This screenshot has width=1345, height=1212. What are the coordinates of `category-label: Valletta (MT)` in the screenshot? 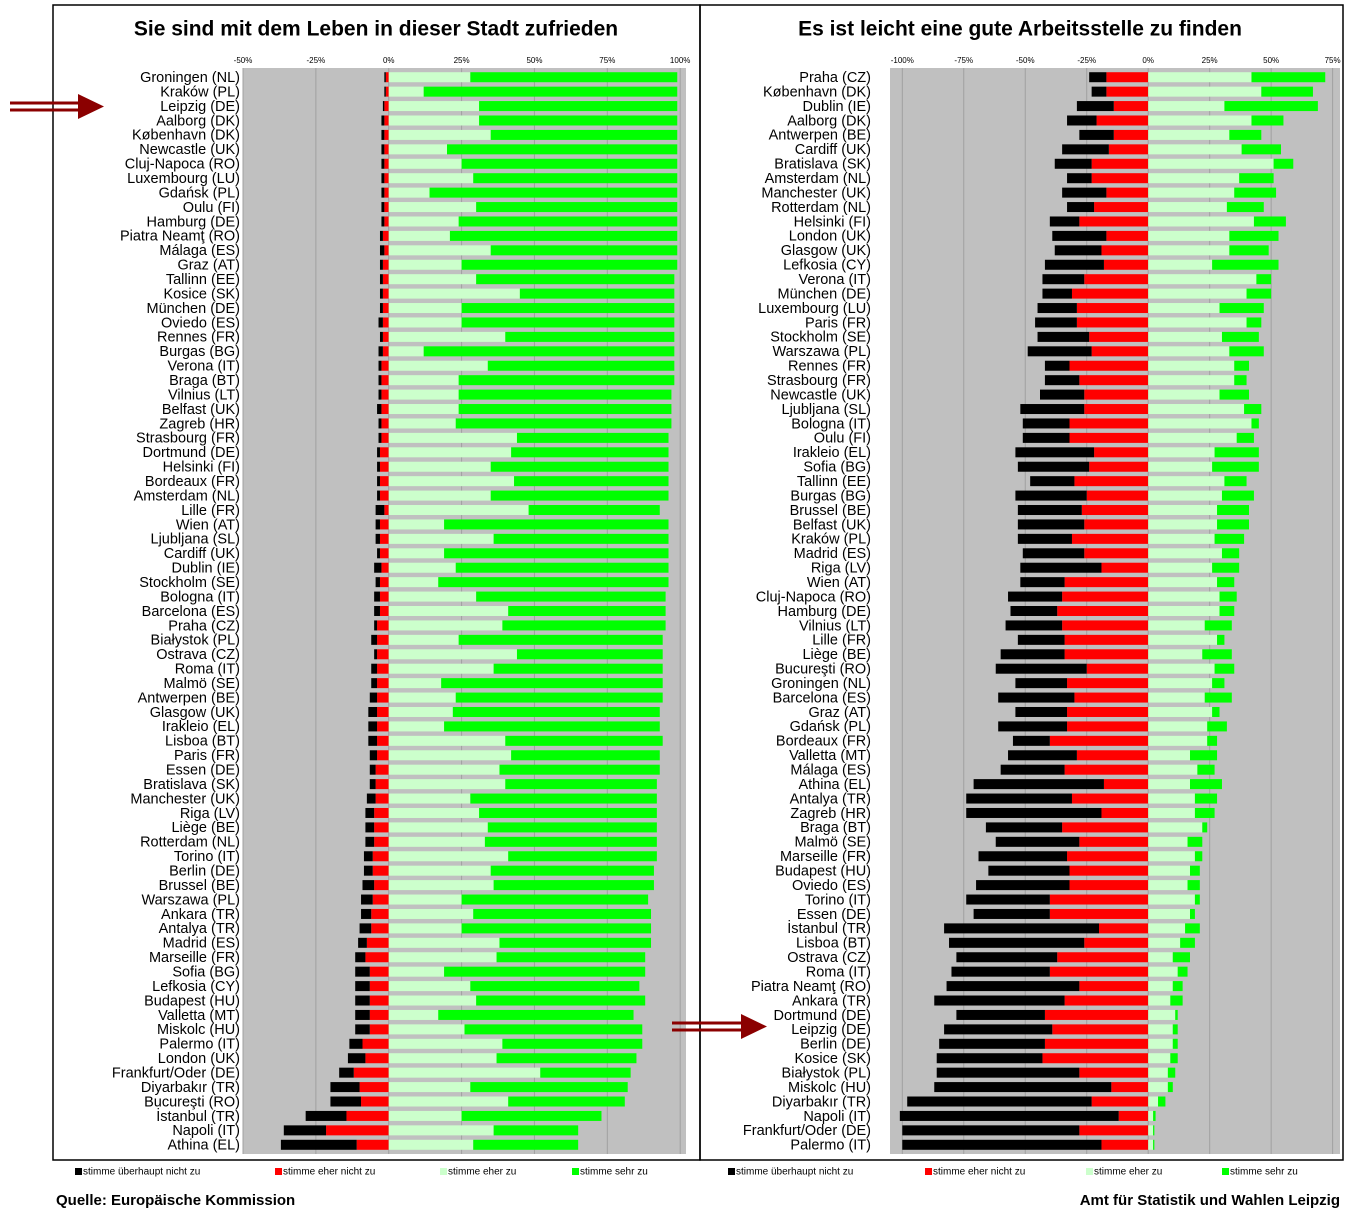 It's located at (830, 756).